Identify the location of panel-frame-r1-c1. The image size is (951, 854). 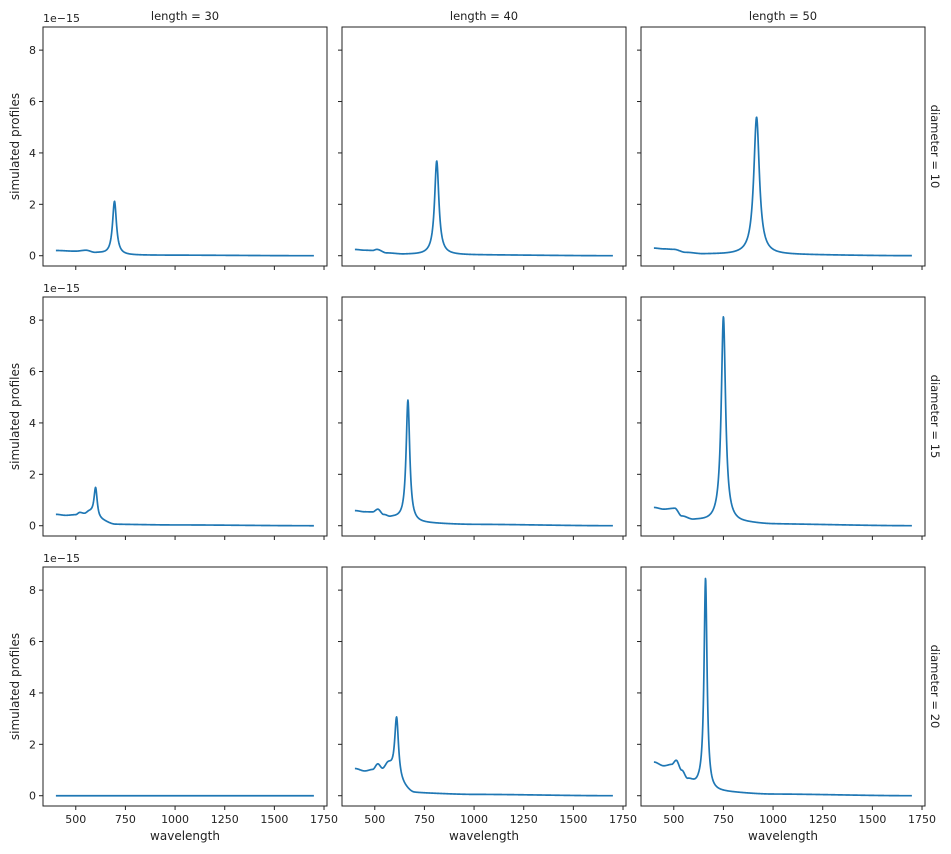
(484, 416).